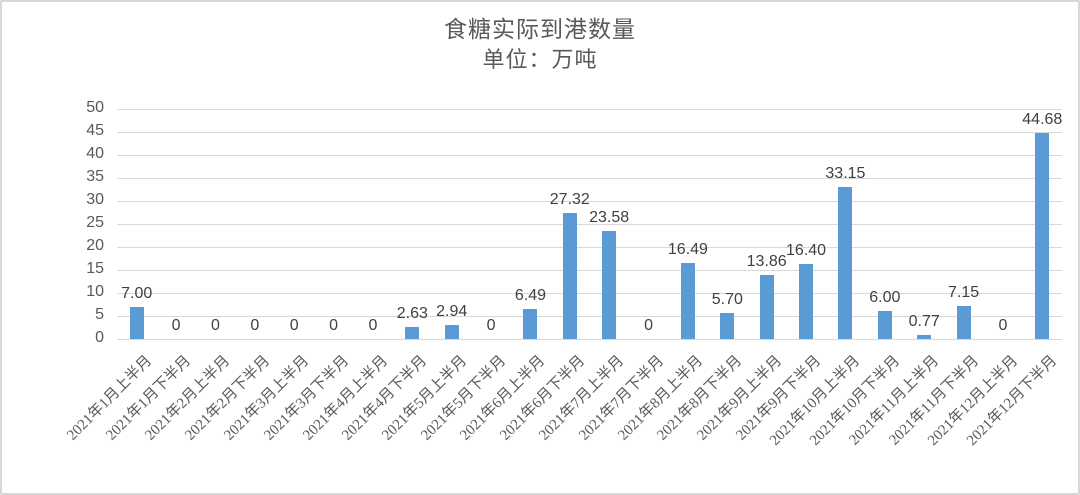 The image size is (1080, 495). I want to click on y-tick-label: 5, so click(99, 314).